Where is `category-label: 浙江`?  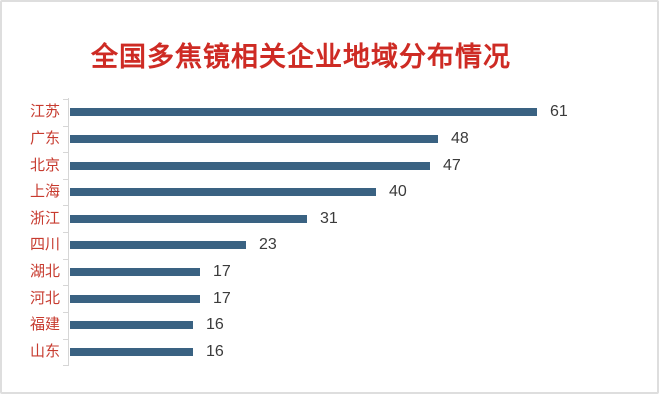 category-label: 浙江 is located at coordinates (44, 218).